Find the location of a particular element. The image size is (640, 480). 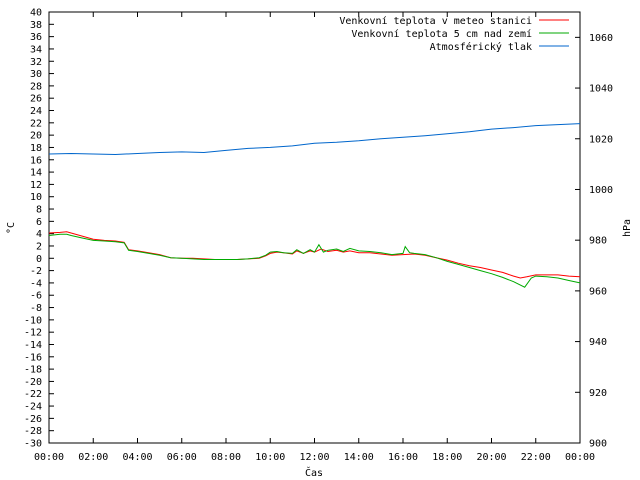

right-tick-label: 900 is located at coordinates (598, 444).